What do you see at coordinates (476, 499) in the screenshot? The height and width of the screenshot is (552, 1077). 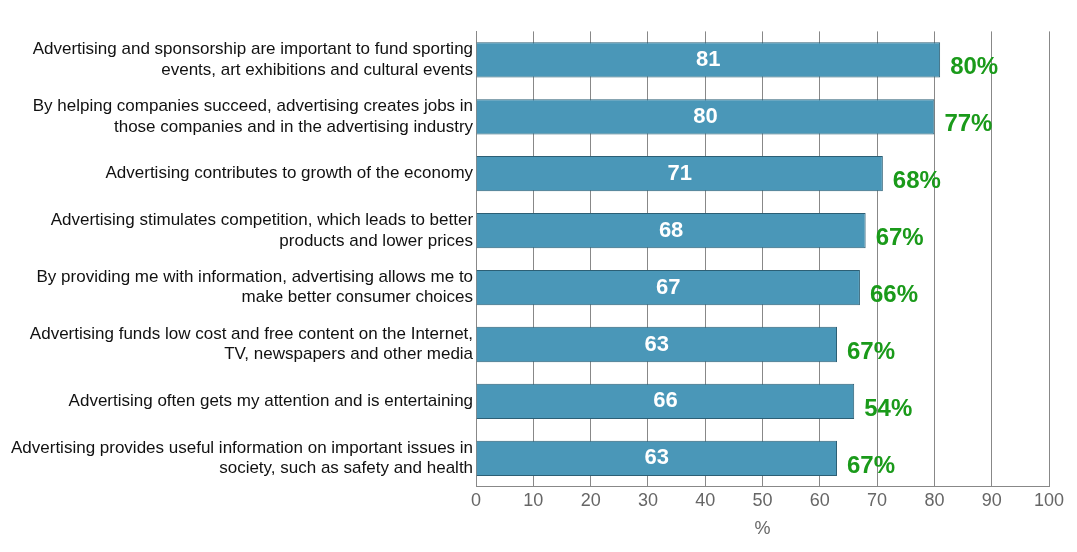 I see `x-tick-label: 0` at bounding box center [476, 499].